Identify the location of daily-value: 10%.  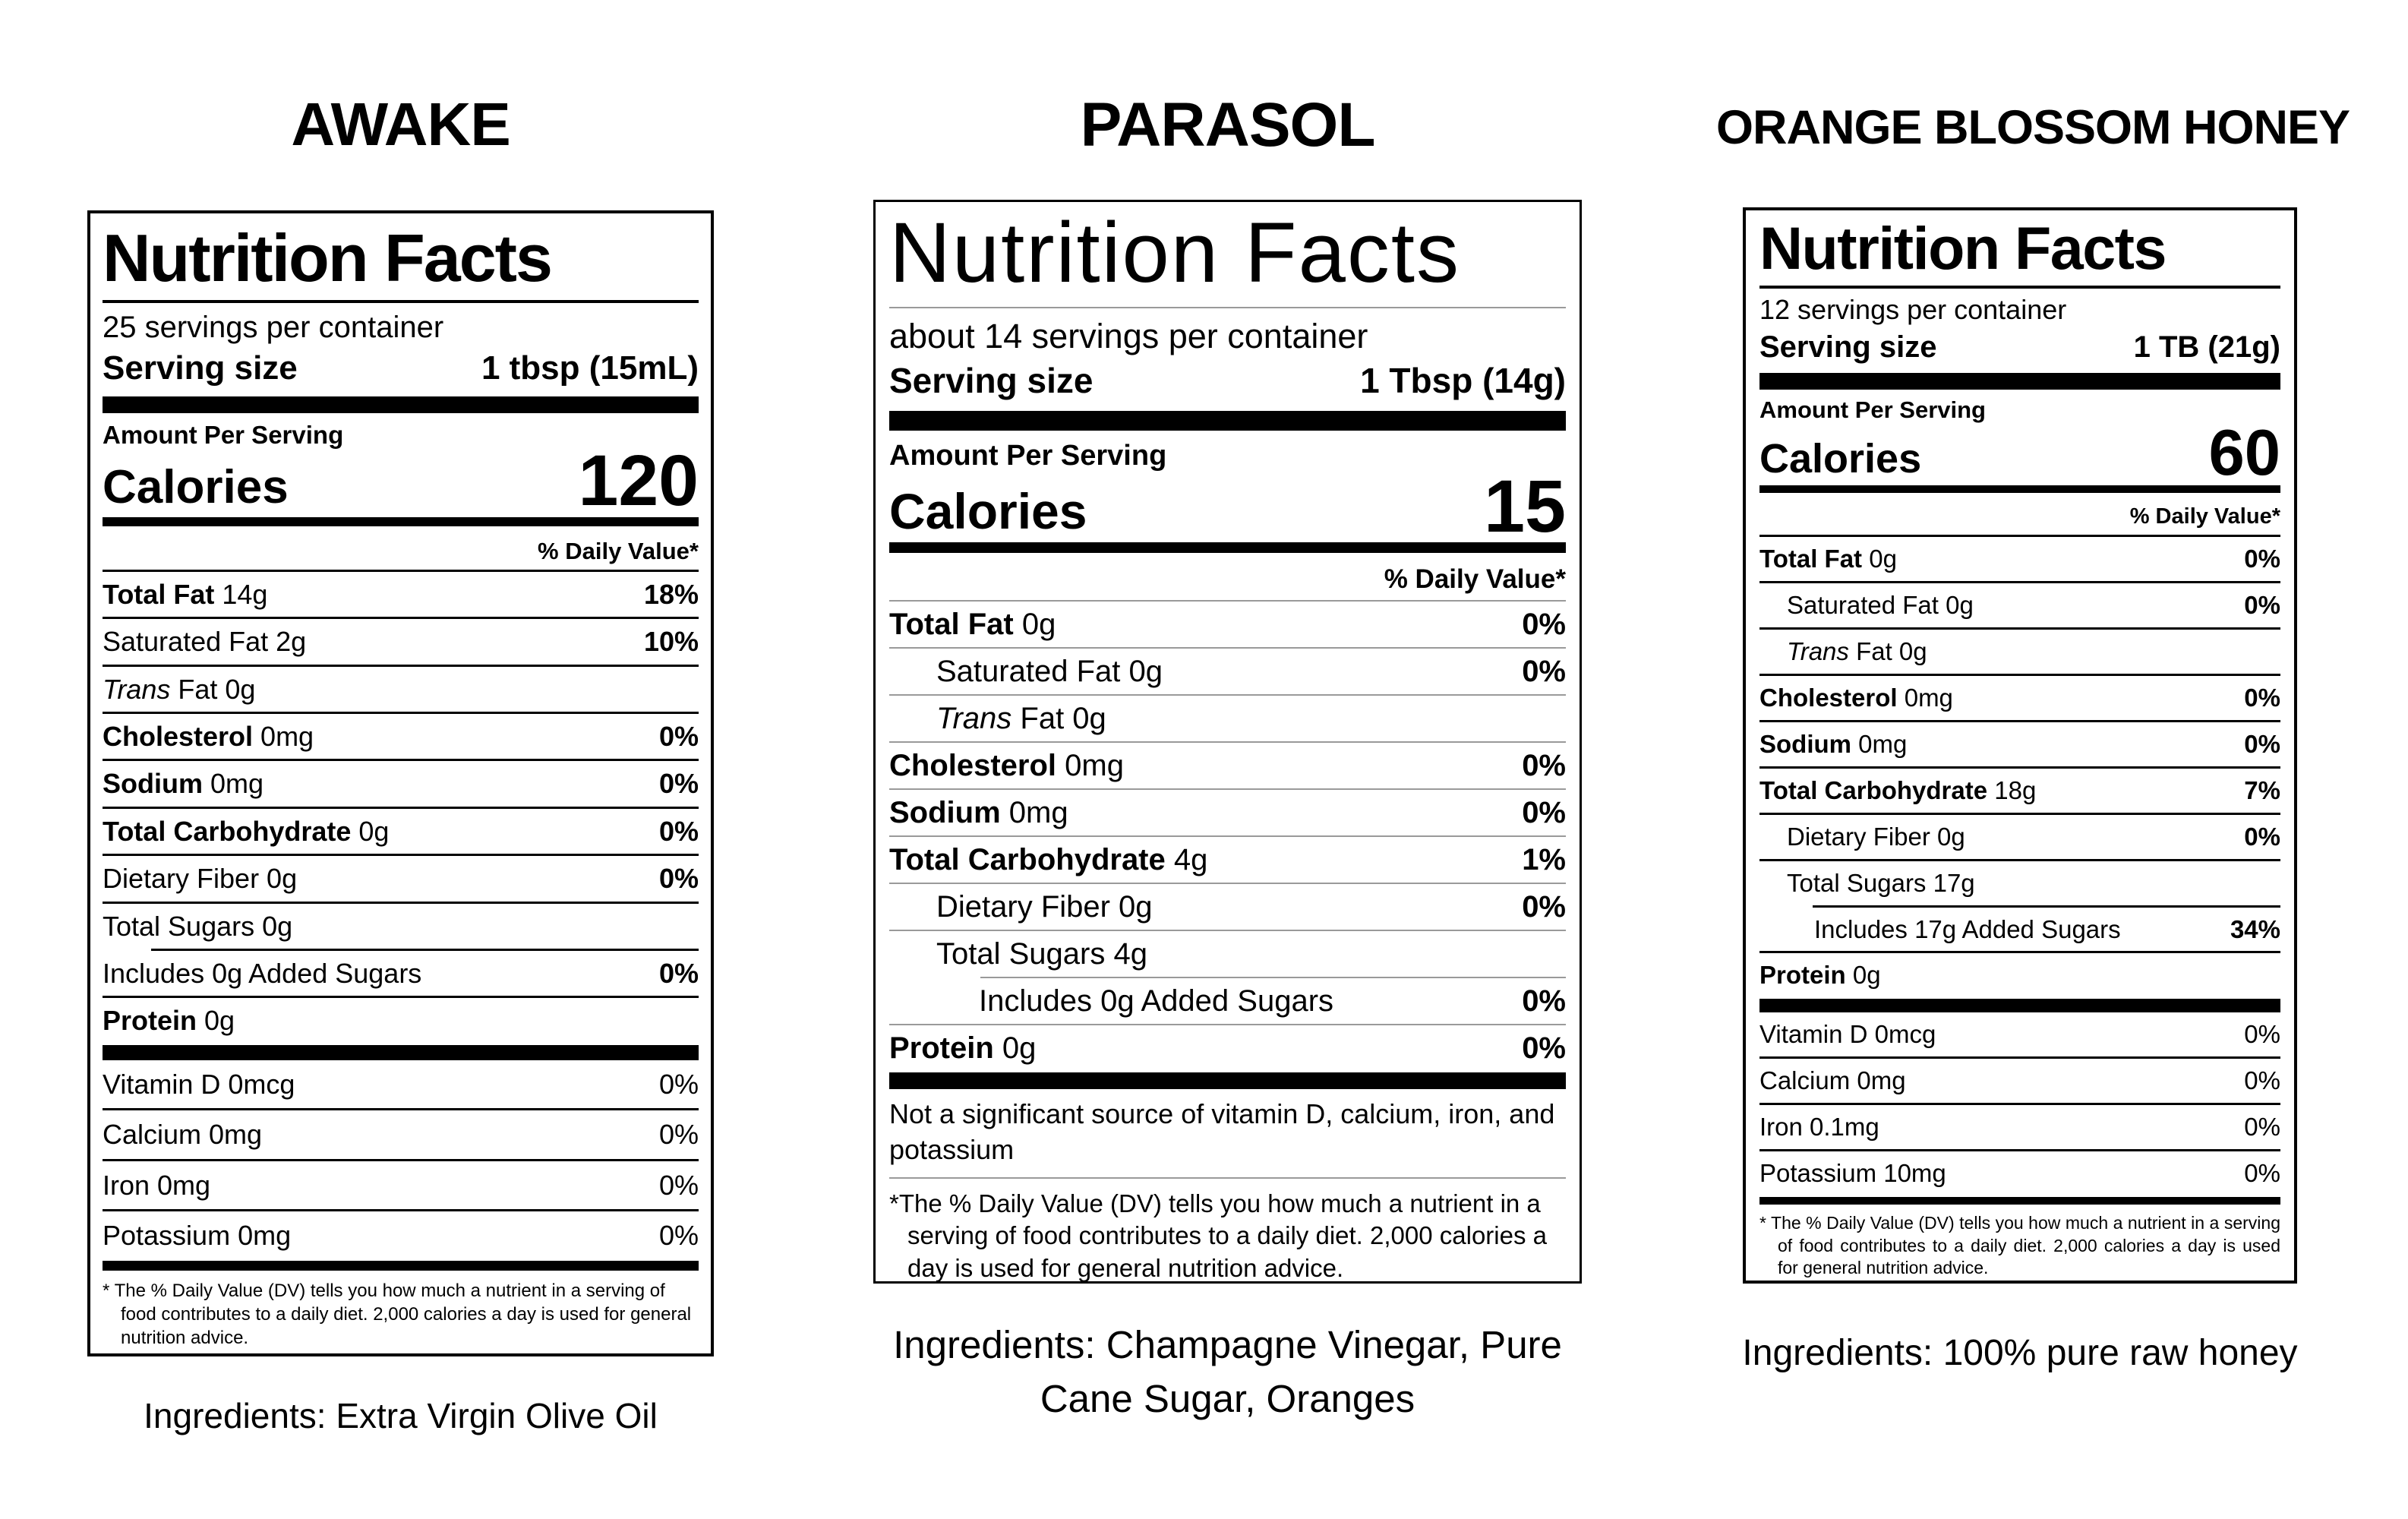
(671, 642).